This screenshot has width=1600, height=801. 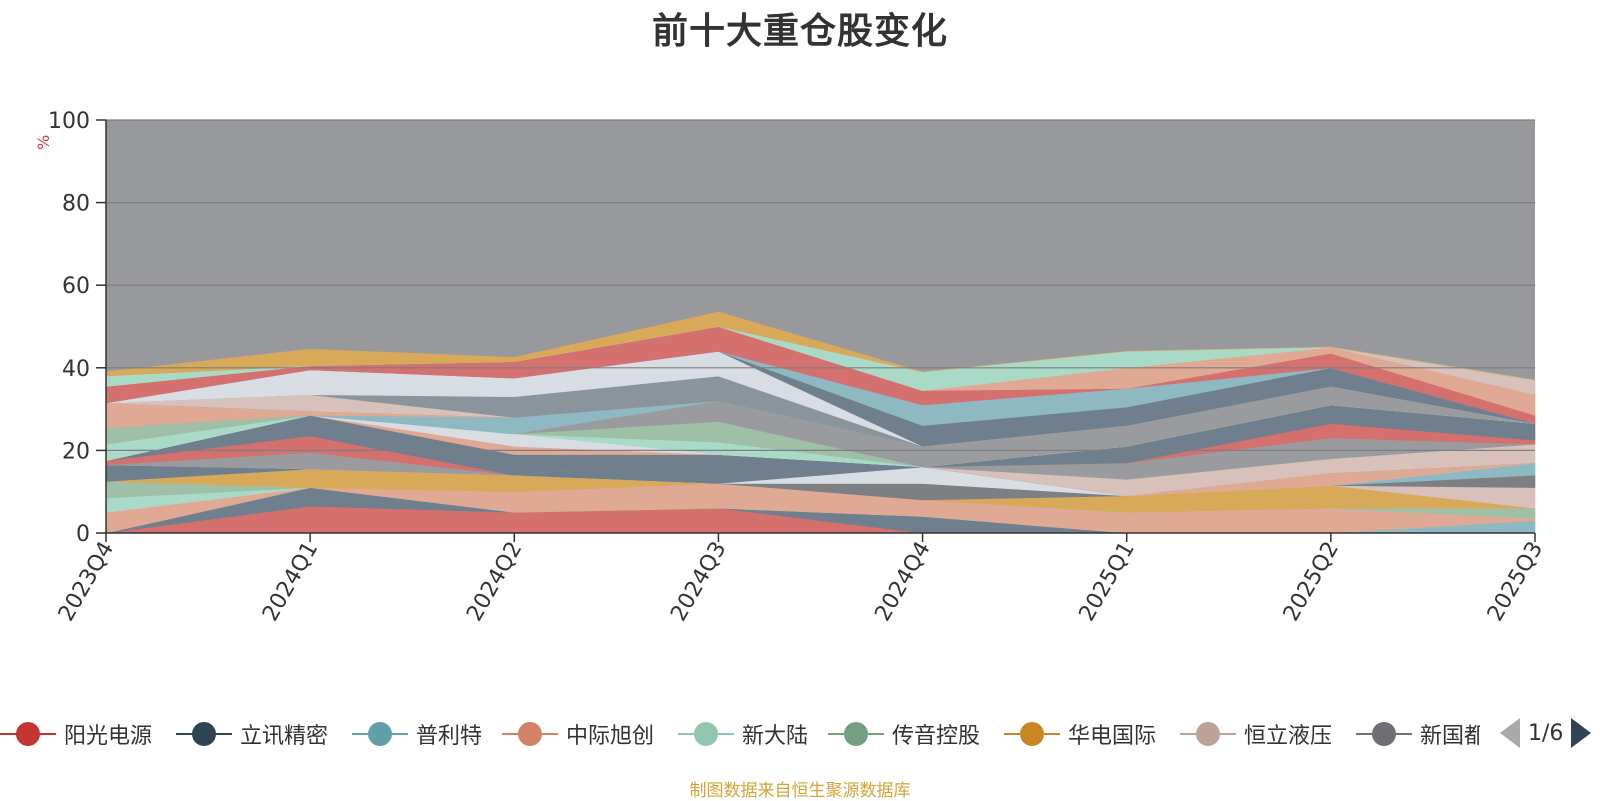 What do you see at coordinates (284, 736) in the screenshot?
I see `legend-label: 立讯精密` at bounding box center [284, 736].